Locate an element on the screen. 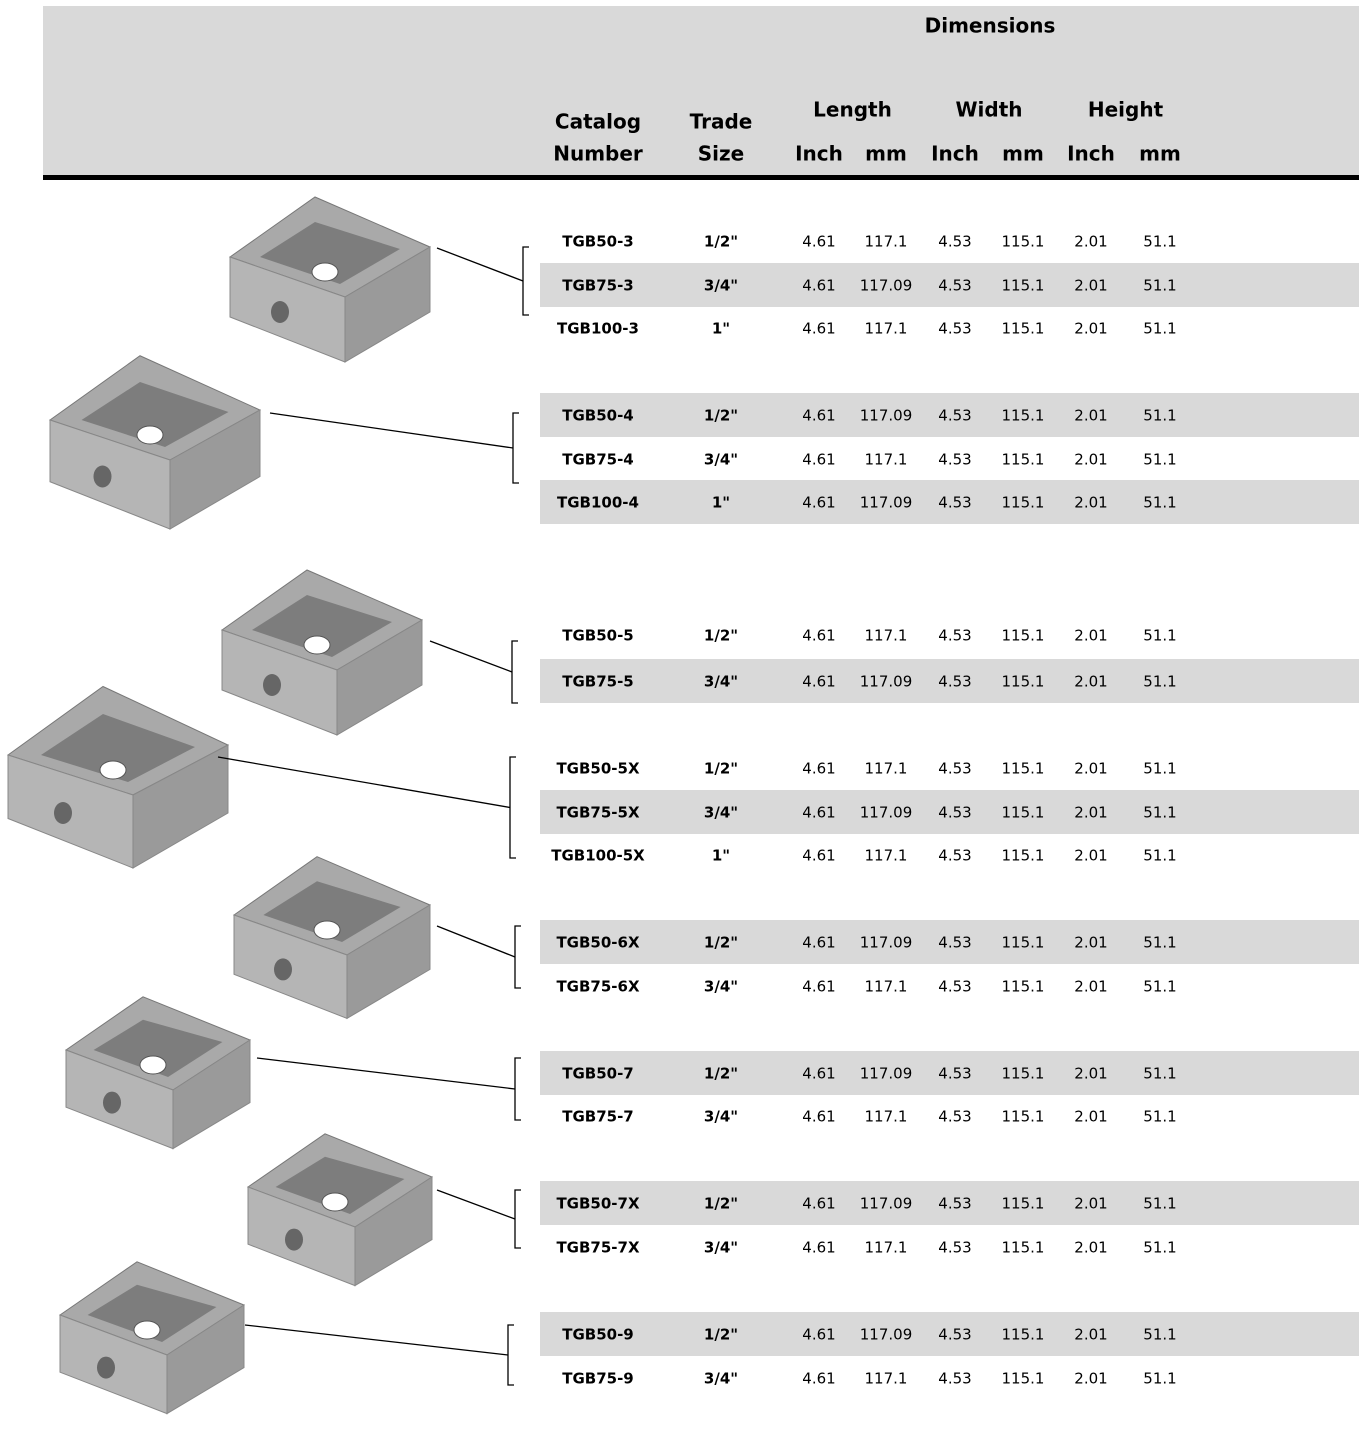 This screenshot has width=1359, height=1430. column-header: Size is located at coordinates (721, 154).